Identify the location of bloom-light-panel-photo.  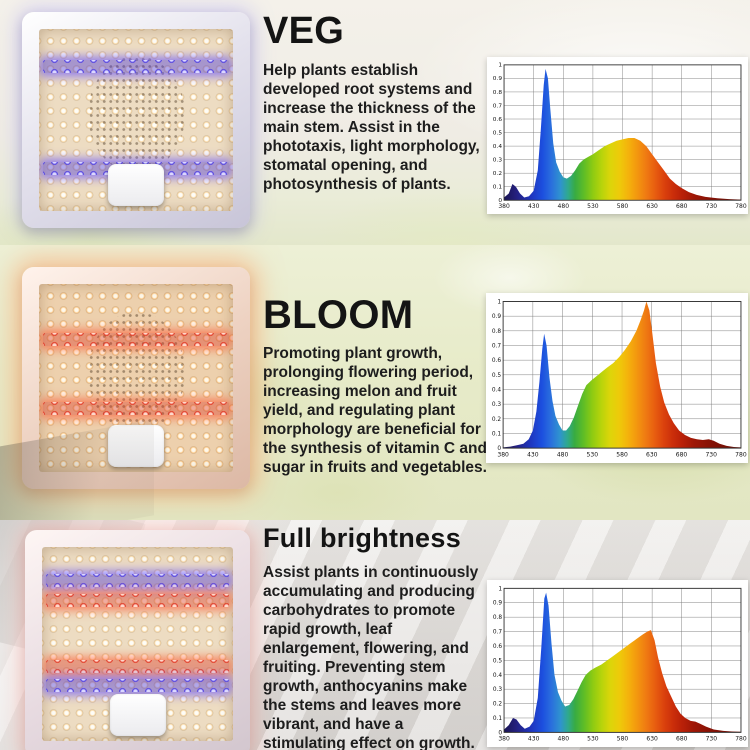
(136, 378).